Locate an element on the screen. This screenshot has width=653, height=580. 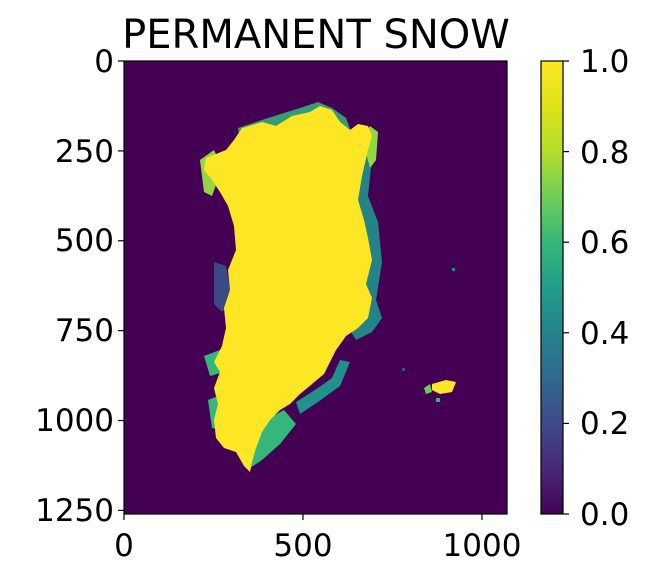
x-tick-label-1000: 1000 is located at coordinates (482, 546).